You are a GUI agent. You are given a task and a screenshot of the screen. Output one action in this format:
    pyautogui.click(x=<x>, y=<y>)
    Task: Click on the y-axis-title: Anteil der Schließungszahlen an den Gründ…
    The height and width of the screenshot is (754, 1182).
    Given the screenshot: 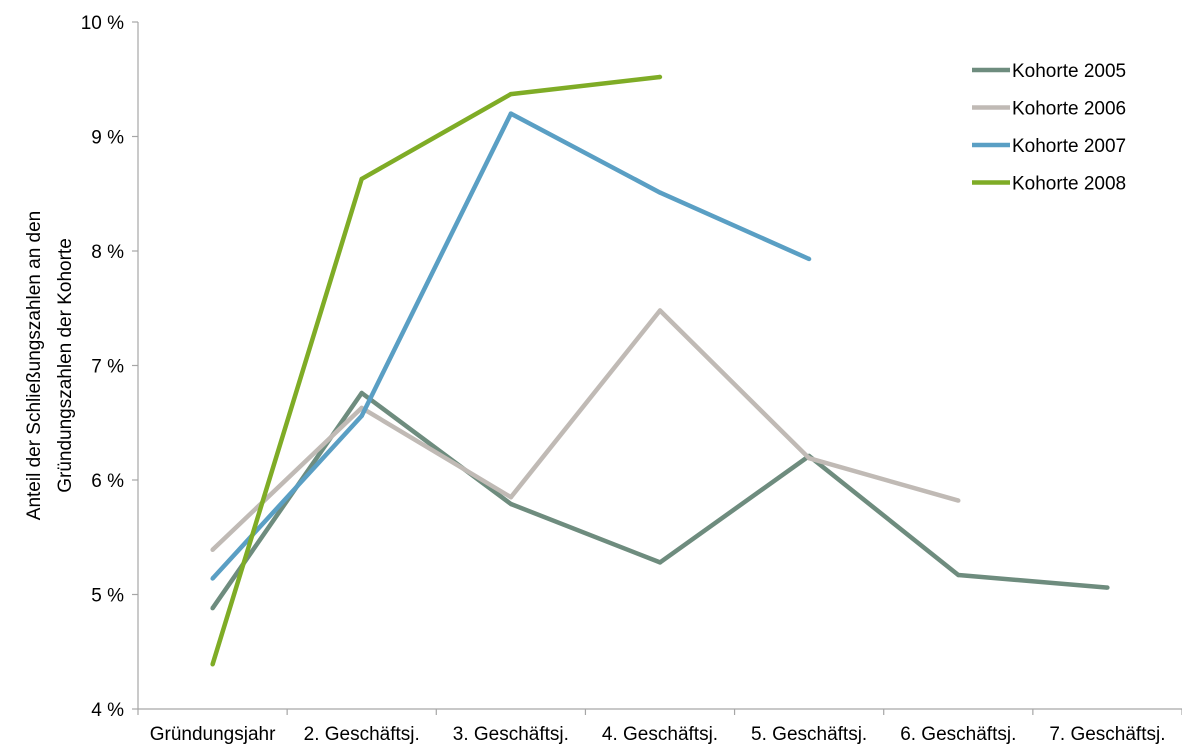 What is the action you would take?
    pyautogui.click(x=50, y=365)
    